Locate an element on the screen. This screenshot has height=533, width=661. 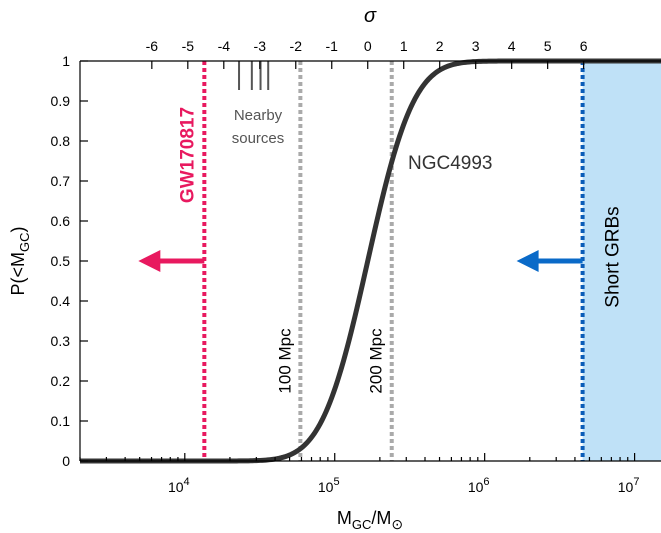
x-tick-label: 10⁷ is located at coordinates (629, 485).